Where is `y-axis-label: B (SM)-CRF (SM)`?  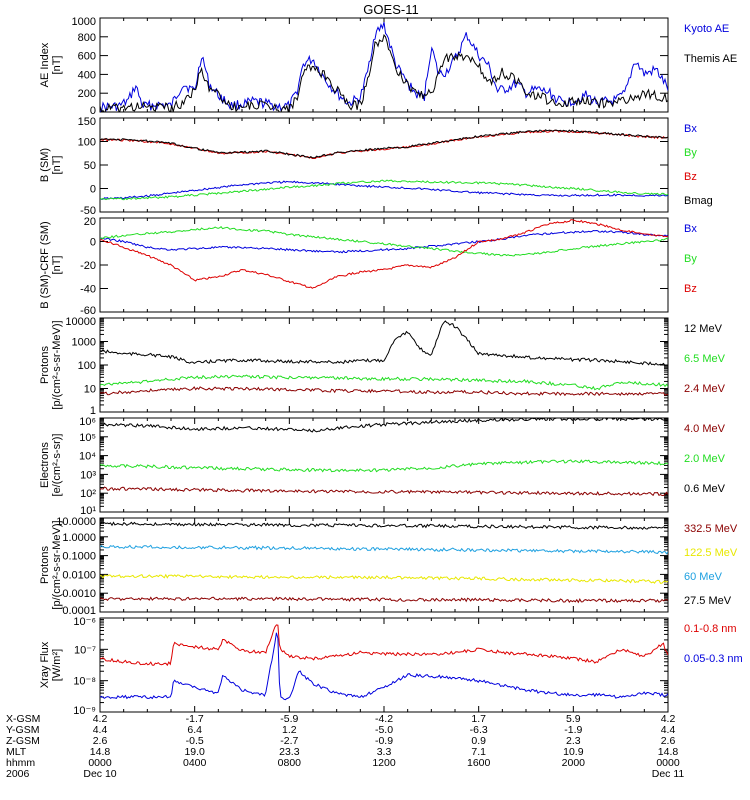 y-axis-label: B (SM)-CRF (SM) is located at coordinates (45, 264).